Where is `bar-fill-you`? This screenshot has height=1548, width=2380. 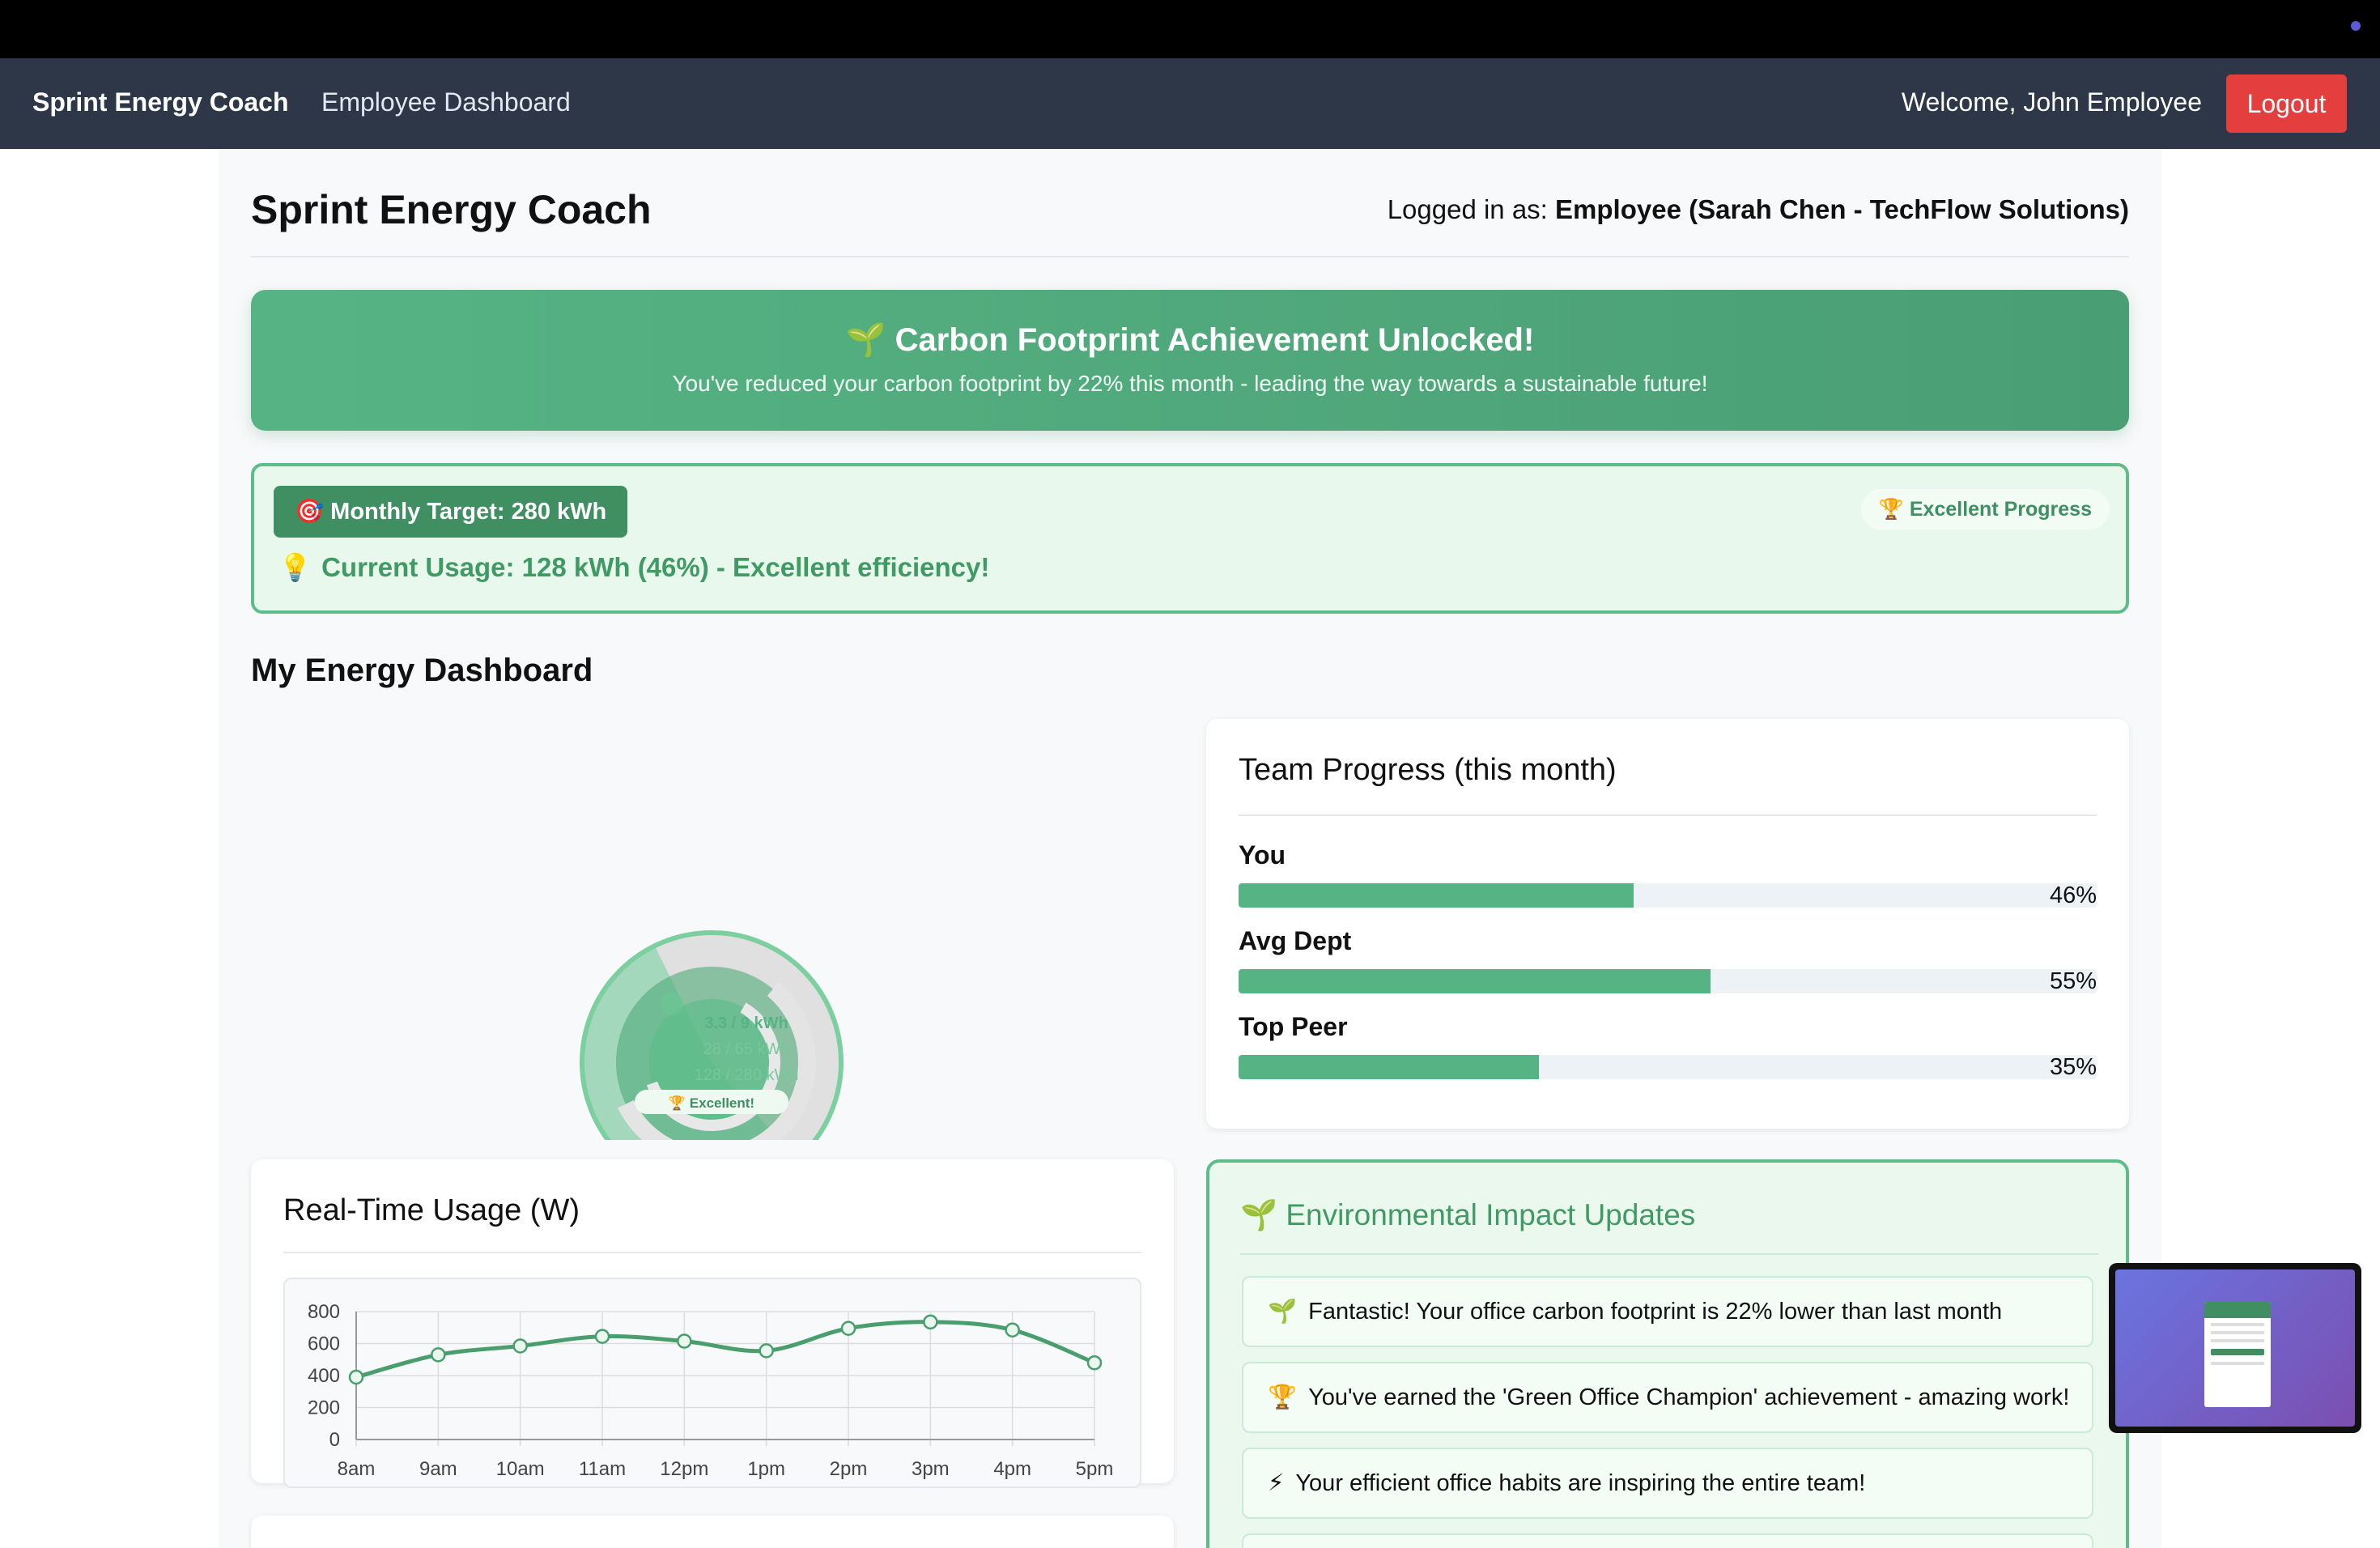 bar-fill-you is located at coordinates (1436, 895).